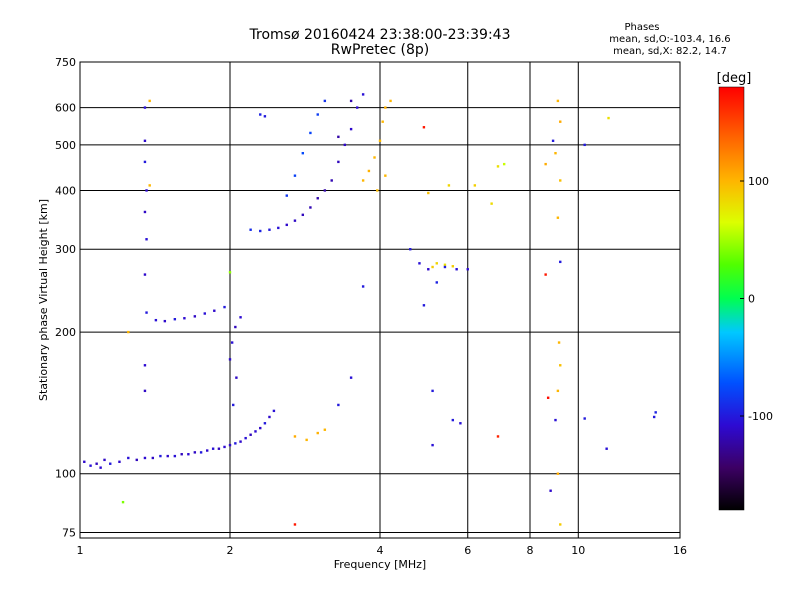 The width and height of the screenshot is (800, 600). I want to click on chart-subtitle: RwPretec (8p), so click(380, 50).